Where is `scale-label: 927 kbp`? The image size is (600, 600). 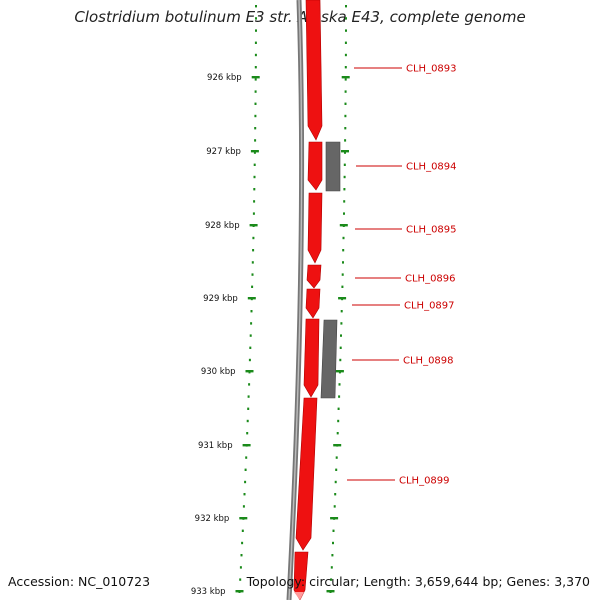 scale-label: 927 kbp is located at coordinates (223, 152).